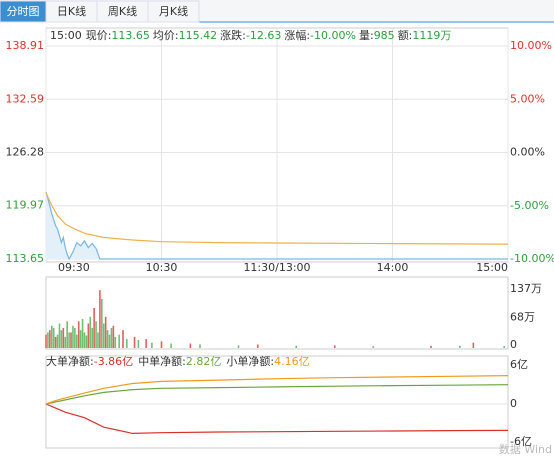 The width and height of the screenshot is (554, 456). What do you see at coordinates (529, 205) in the screenshot?
I see `y2-tick-label: -5.00%` at bounding box center [529, 205].